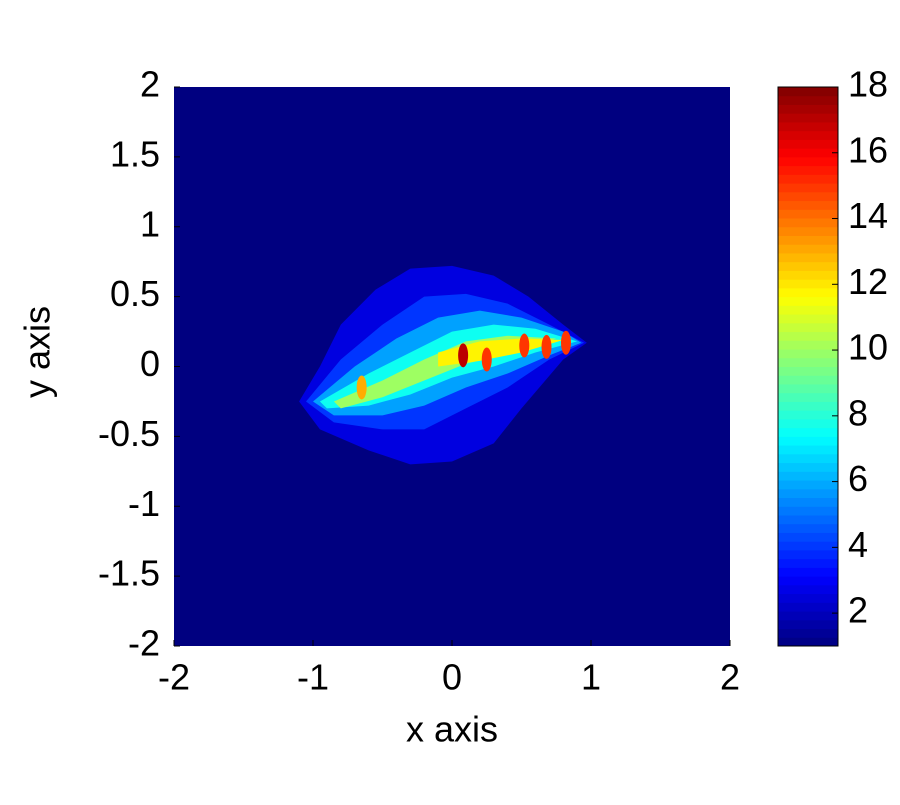 This screenshot has width=900, height=805. What do you see at coordinates (858, 544) in the screenshot?
I see `colorbar-tick-label: 4` at bounding box center [858, 544].